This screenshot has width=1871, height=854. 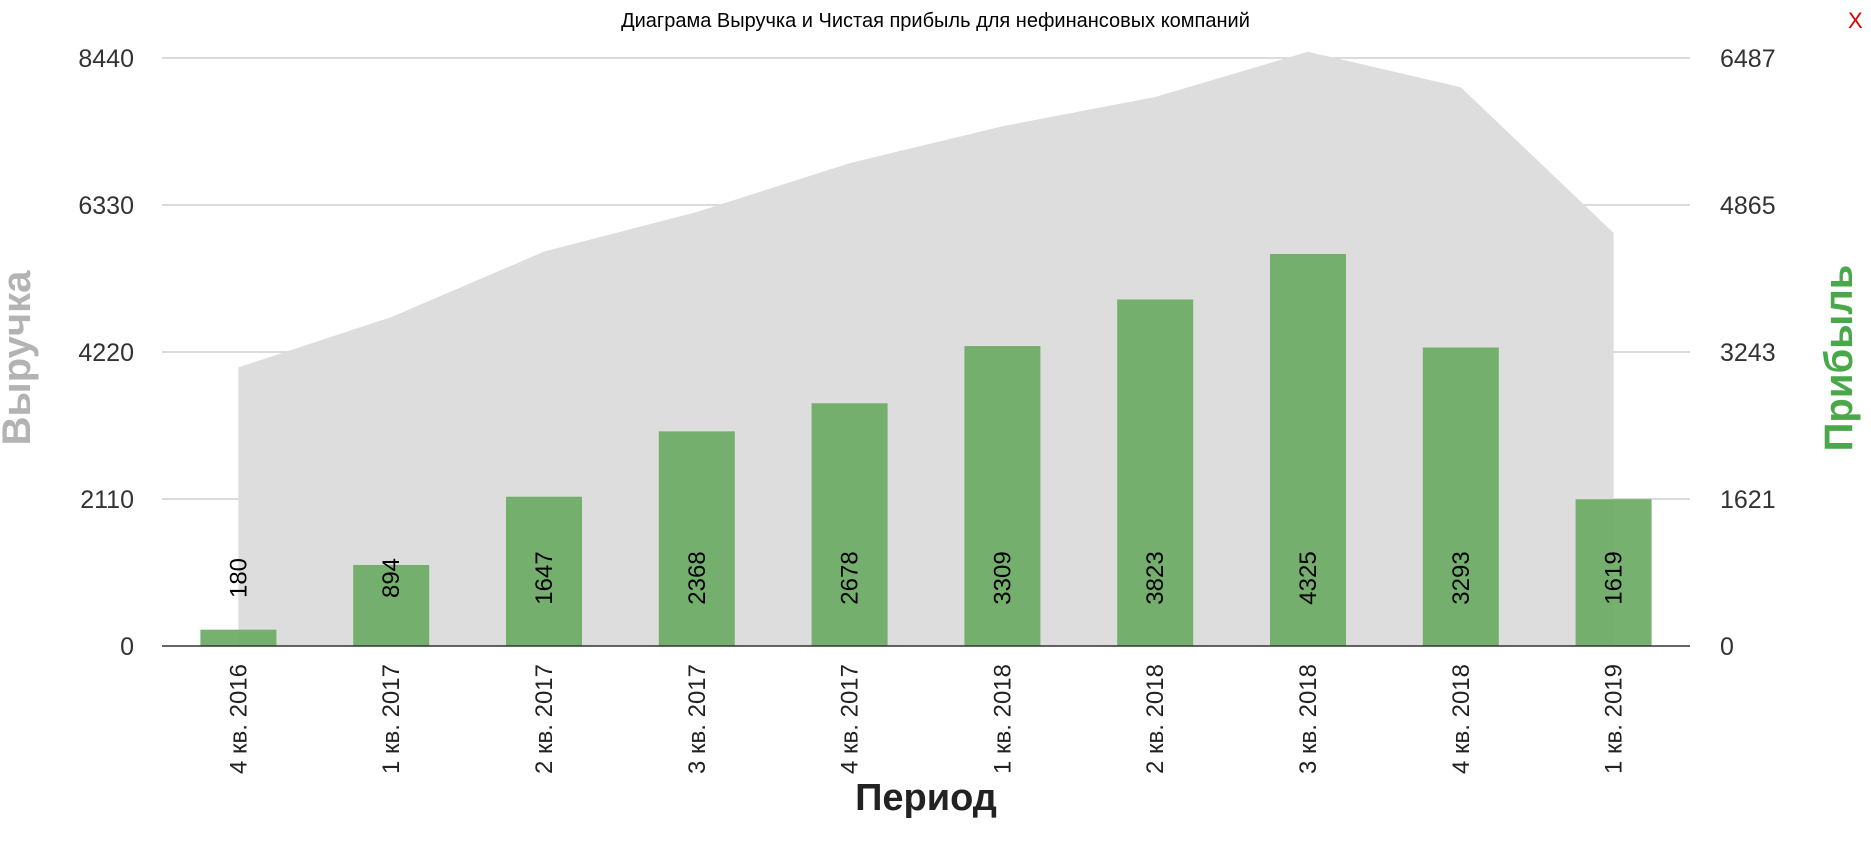 What do you see at coordinates (1748, 500) in the screenshot?
I see `y-right-tick-label: 1621` at bounding box center [1748, 500].